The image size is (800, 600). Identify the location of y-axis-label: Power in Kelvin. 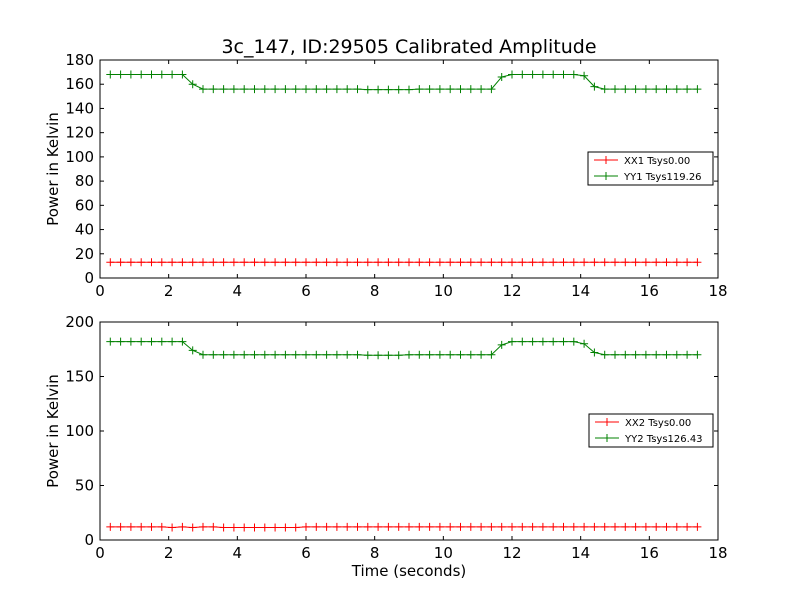
(53, 431).